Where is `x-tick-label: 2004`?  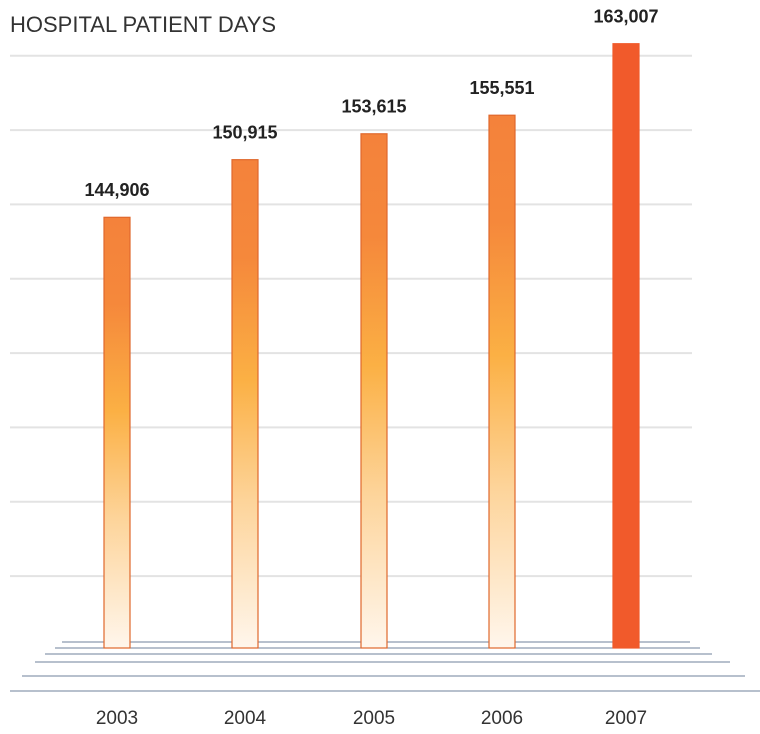 x-tick-label: 2004 is located at coordinates (245, 718).